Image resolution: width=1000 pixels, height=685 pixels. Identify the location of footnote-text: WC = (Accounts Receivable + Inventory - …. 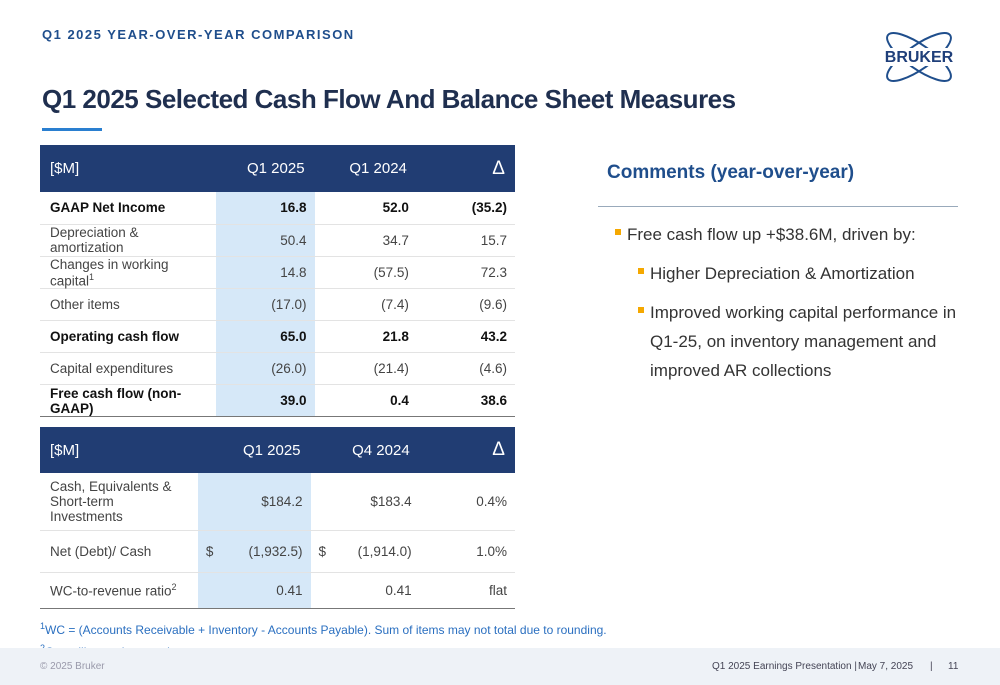
(326, 630).